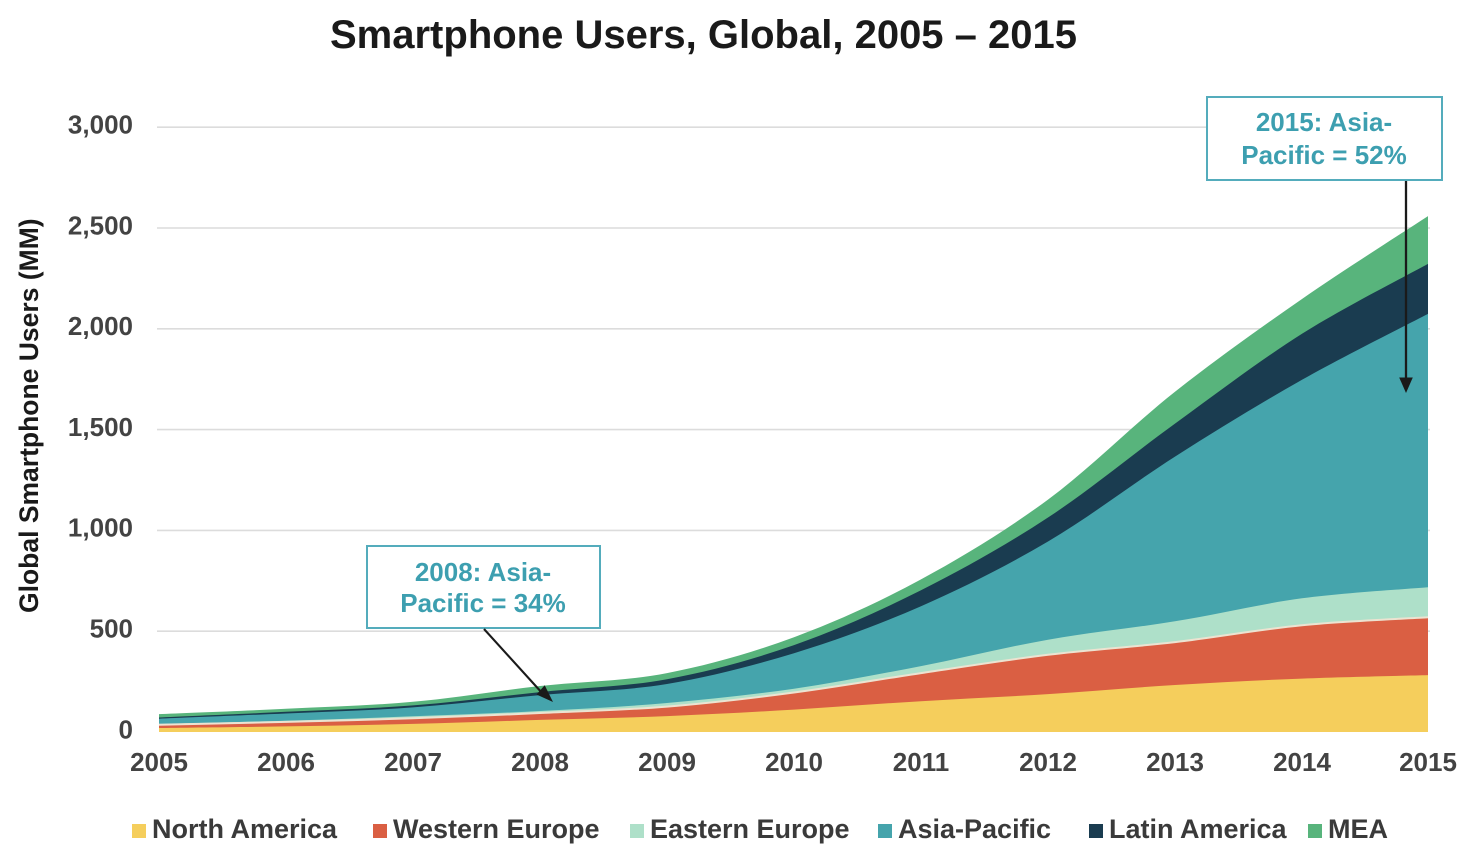  Describe the element at coordinates (667, 762) in the screenshot. I see `svg-text: 2009` at that location.